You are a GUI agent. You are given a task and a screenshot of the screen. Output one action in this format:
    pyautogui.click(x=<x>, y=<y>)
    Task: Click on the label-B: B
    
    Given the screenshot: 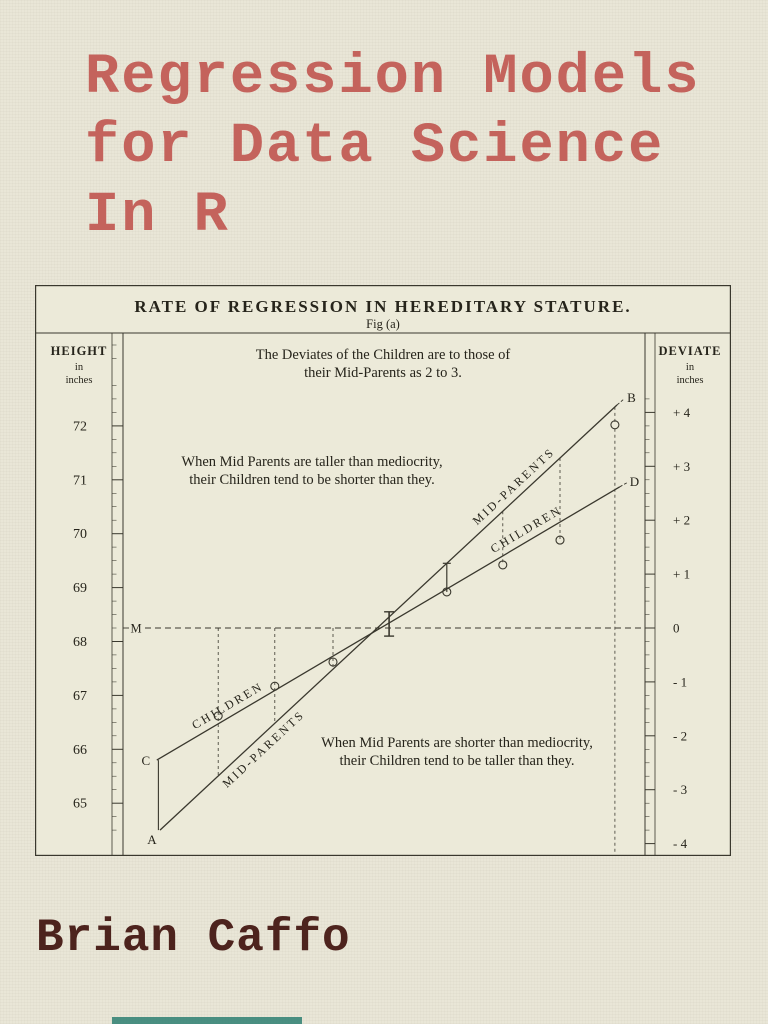 What is the action you would take?
    pyautogui.click(x=631, y=397)
    